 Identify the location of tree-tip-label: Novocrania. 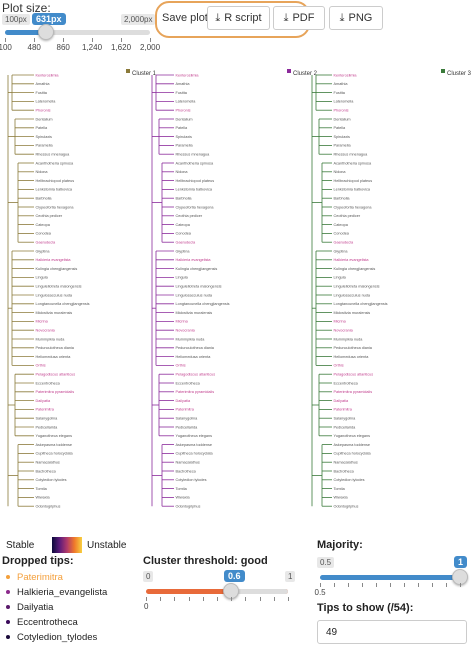
(344, 331).